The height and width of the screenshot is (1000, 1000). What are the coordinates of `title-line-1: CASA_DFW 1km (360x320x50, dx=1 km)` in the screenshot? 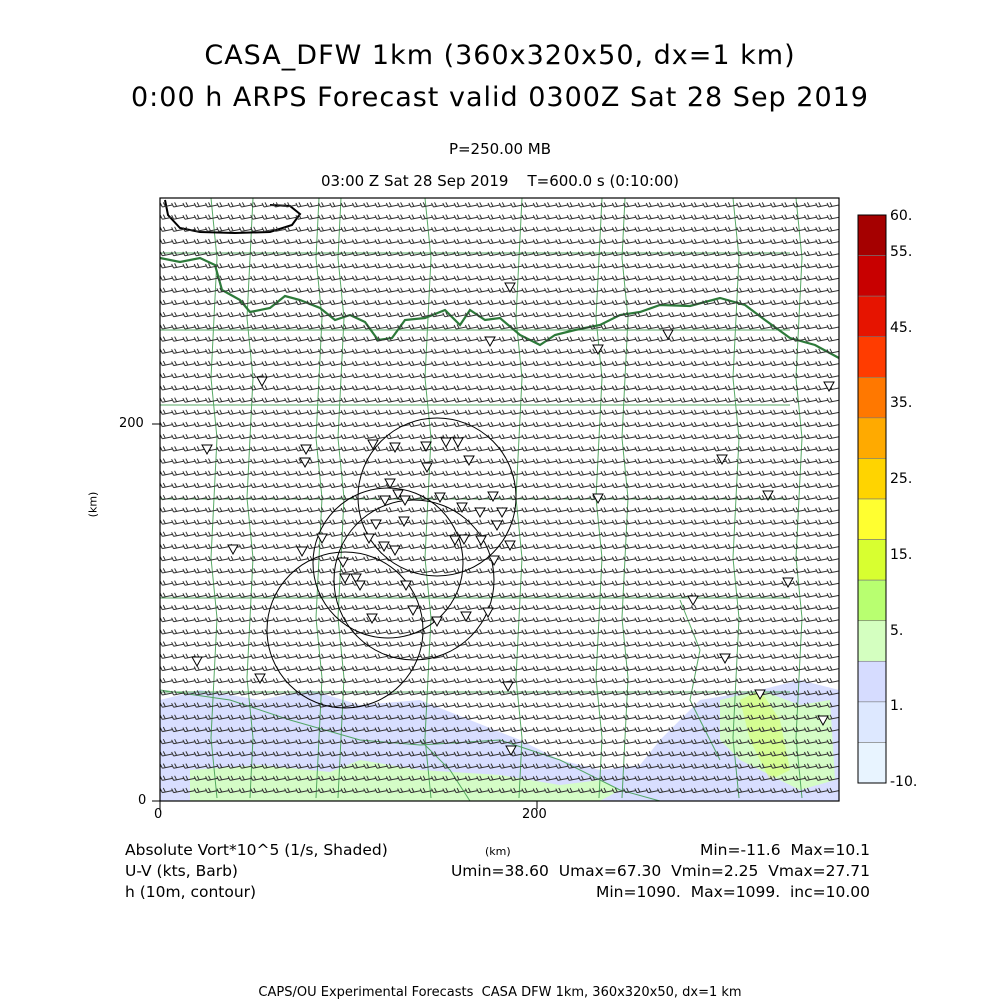 It's located at (500, 55).